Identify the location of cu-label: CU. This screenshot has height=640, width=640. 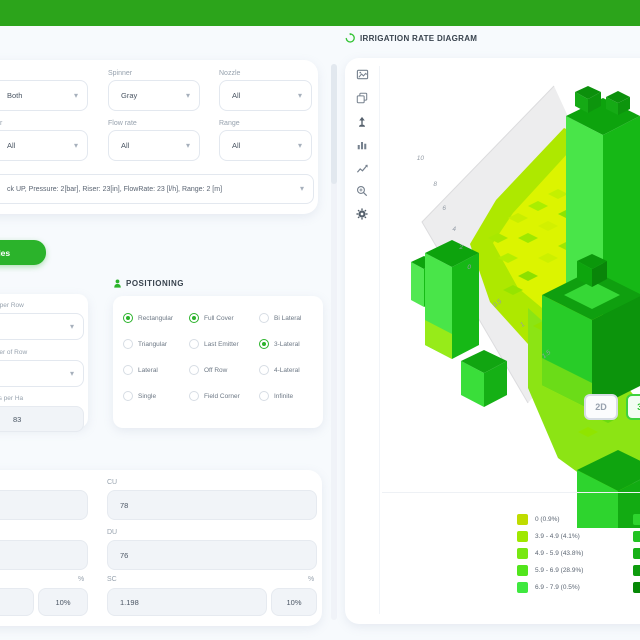
(112, 482).